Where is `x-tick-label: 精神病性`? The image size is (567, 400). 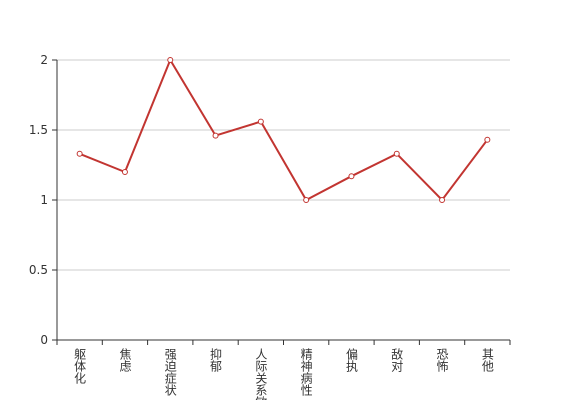
x-tick-label: 精神病性 is located at coordinates (306, 372).